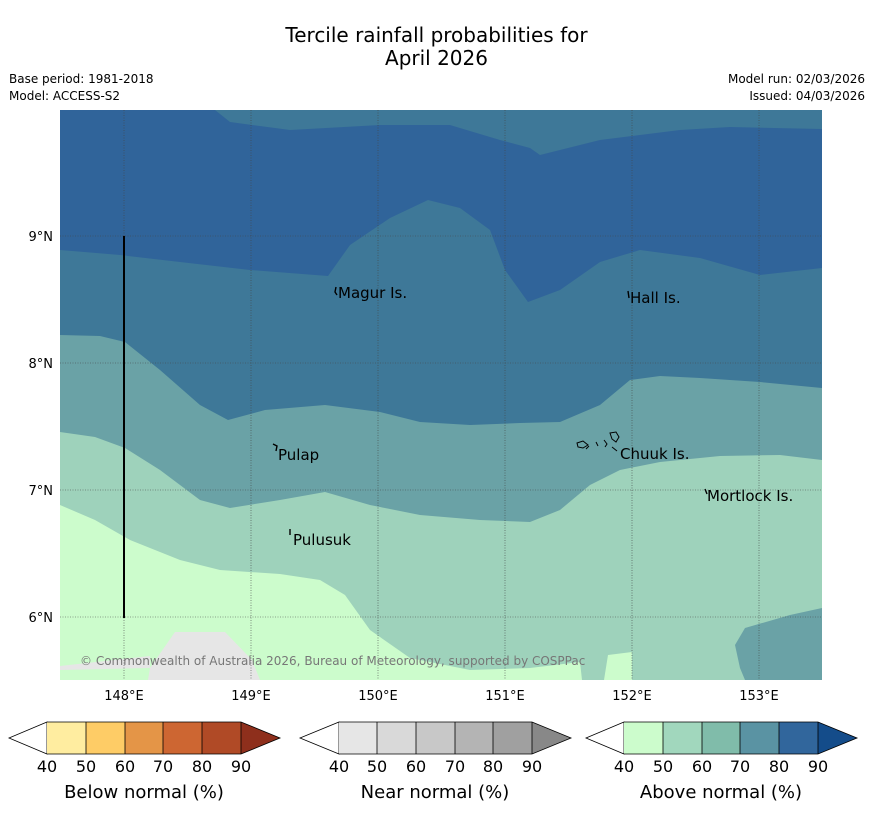 The width and height of the screenshot is (873, 816). Describe the element at coordinates (598, 441) in the screenshot. I see `chuuk-lagoon-shape` at that location.